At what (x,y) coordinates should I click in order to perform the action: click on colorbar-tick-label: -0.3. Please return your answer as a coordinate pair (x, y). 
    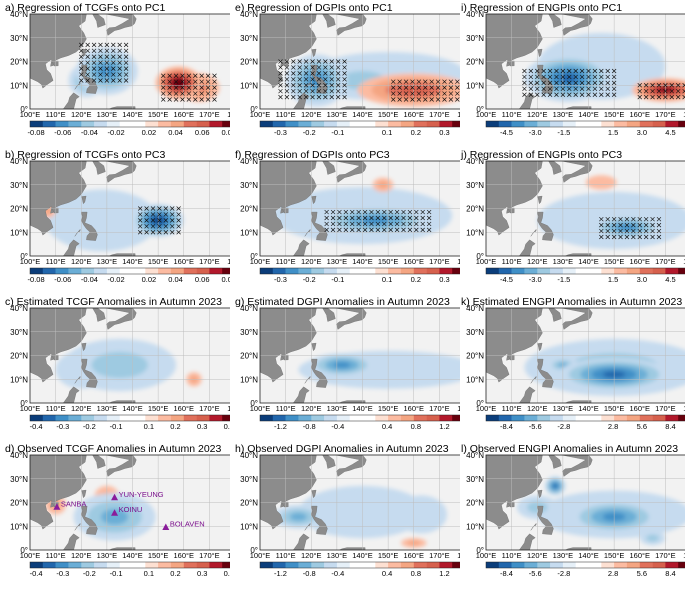
    Looking at the image, I should click on (280, 132).